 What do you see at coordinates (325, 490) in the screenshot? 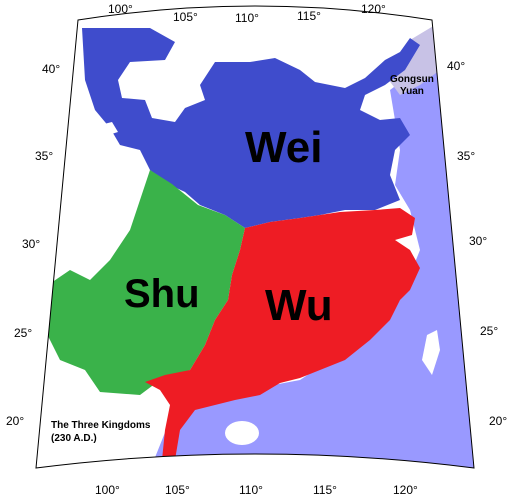
I see `lon-tick-bottom-115: 115°` at bounding box center [325, 490].